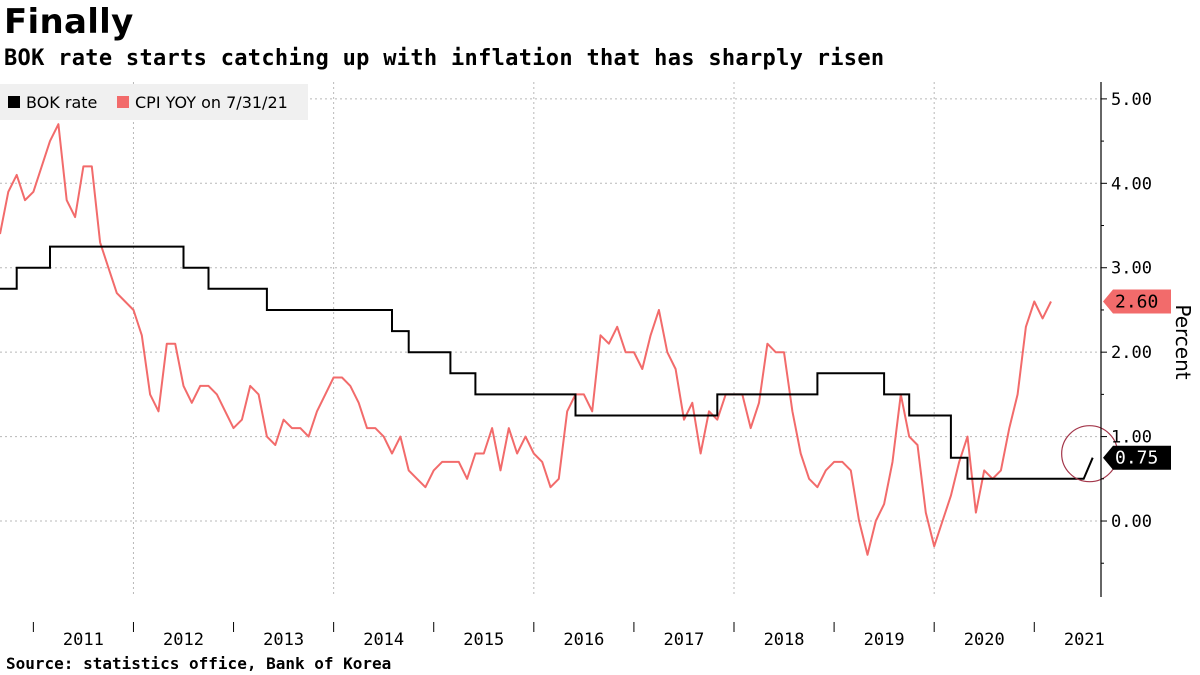  I want to click on cpi-last-value-badge: 2.60, so click(1137, 301).